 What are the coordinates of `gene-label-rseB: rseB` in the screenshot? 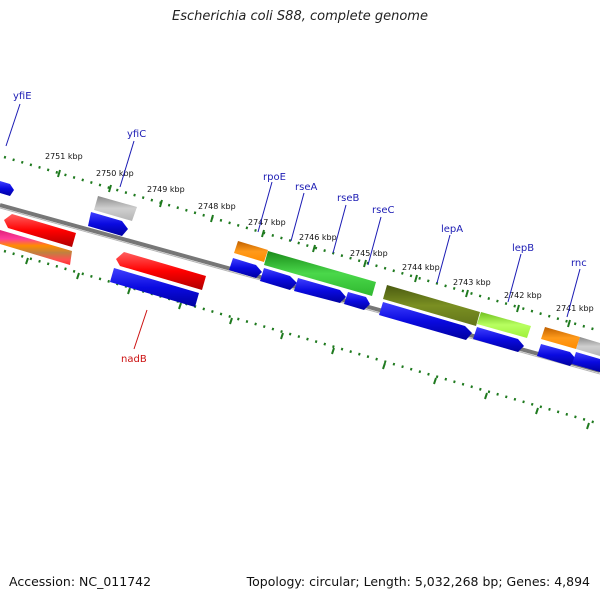 It's located at (348, 198).